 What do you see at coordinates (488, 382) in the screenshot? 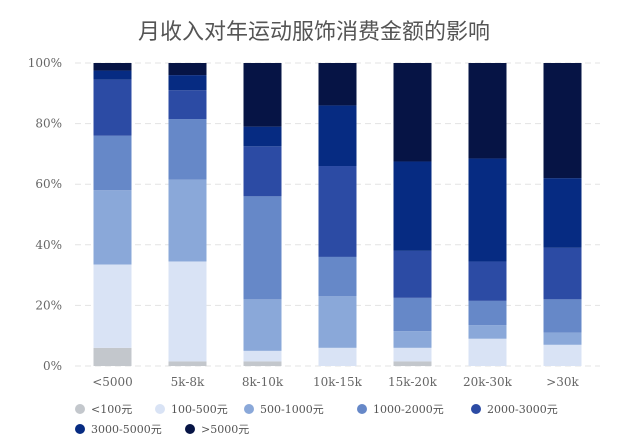
I see `x-tick-label: 20k-30k` at bounding box center [488, 382].